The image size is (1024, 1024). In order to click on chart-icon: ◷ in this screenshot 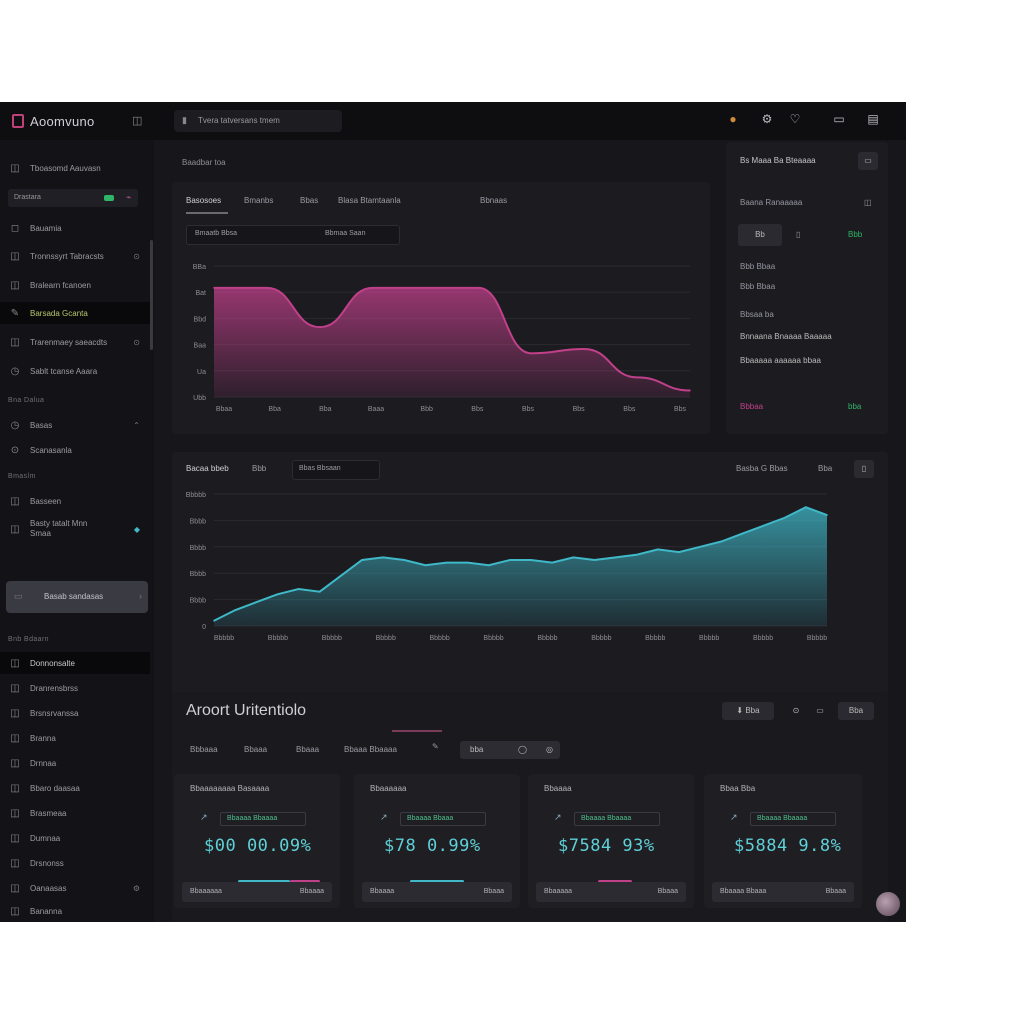, I will do `click(15, 371)`.